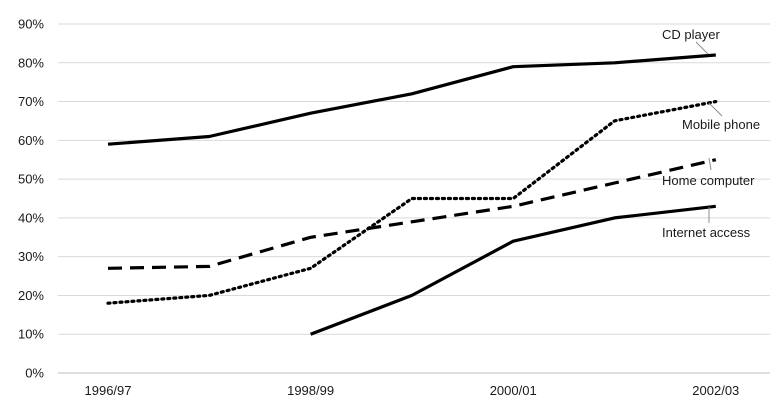 This screenshot has width=784, height=417. I want to click on series-label: Home computer, so click(708, 180).